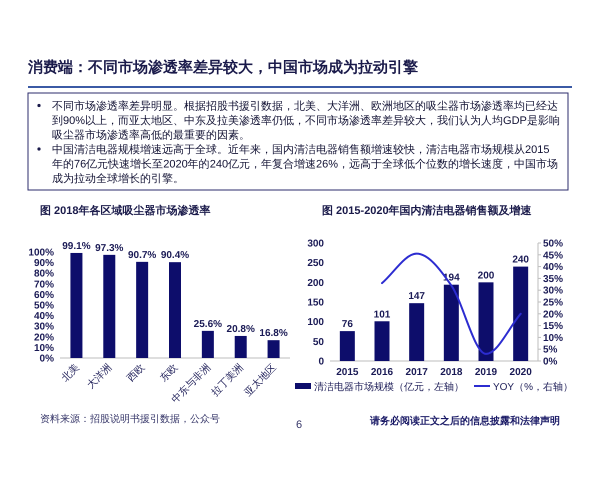 The image size is (600, 480). What do you see at coordinates (76, 246) in the screenshot?
I see `data-label: 99.1%` at bounding box center [76, 246].